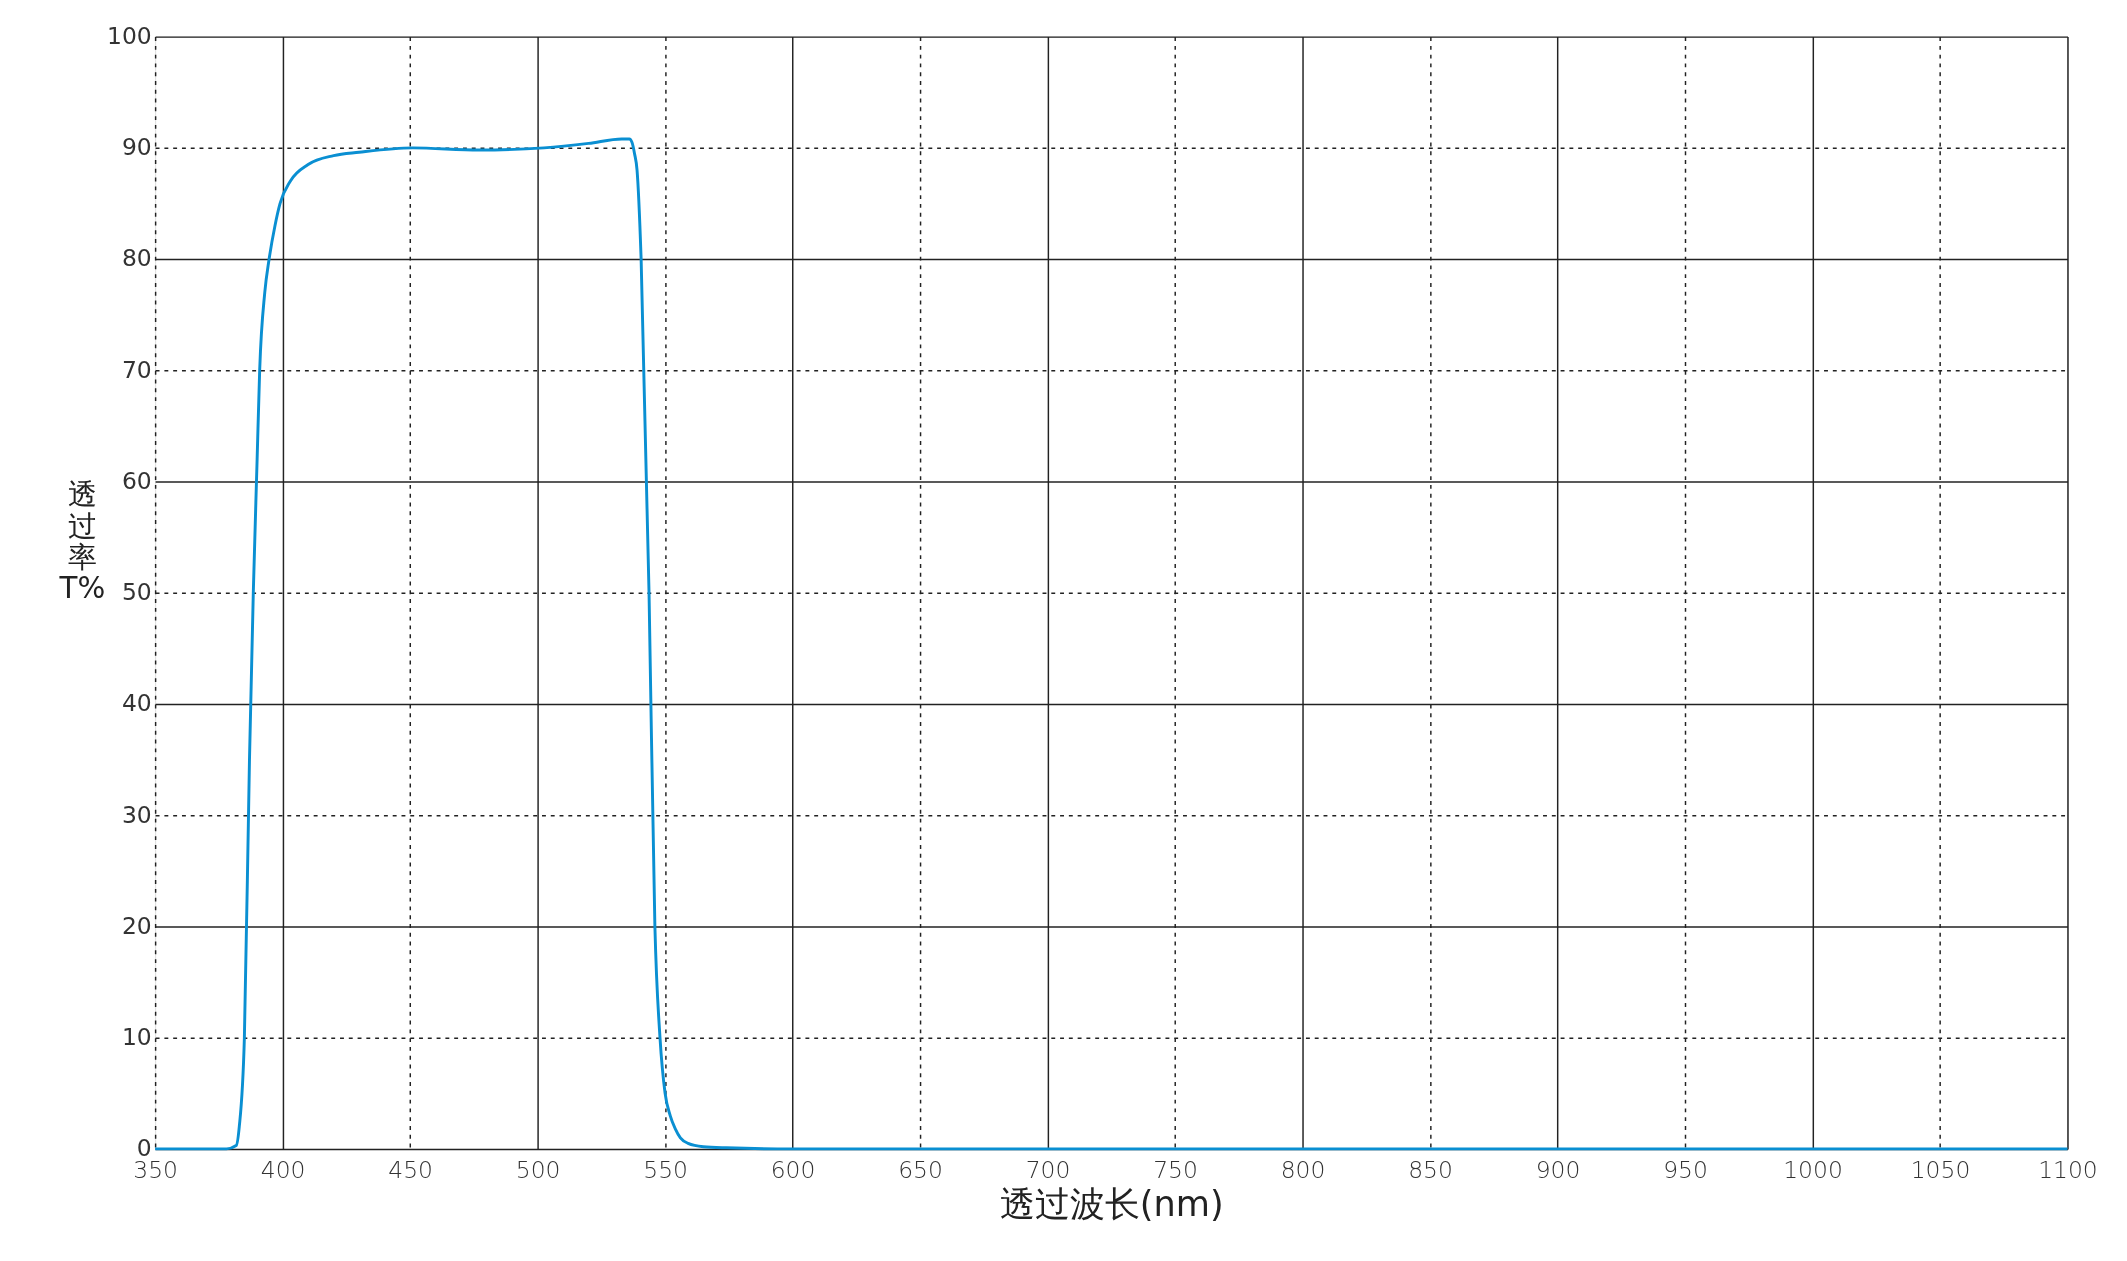 The width and height of the screenshot is (2127, 1261). I want to click on y-axis-title: 透过率T%, so click(82, 541).